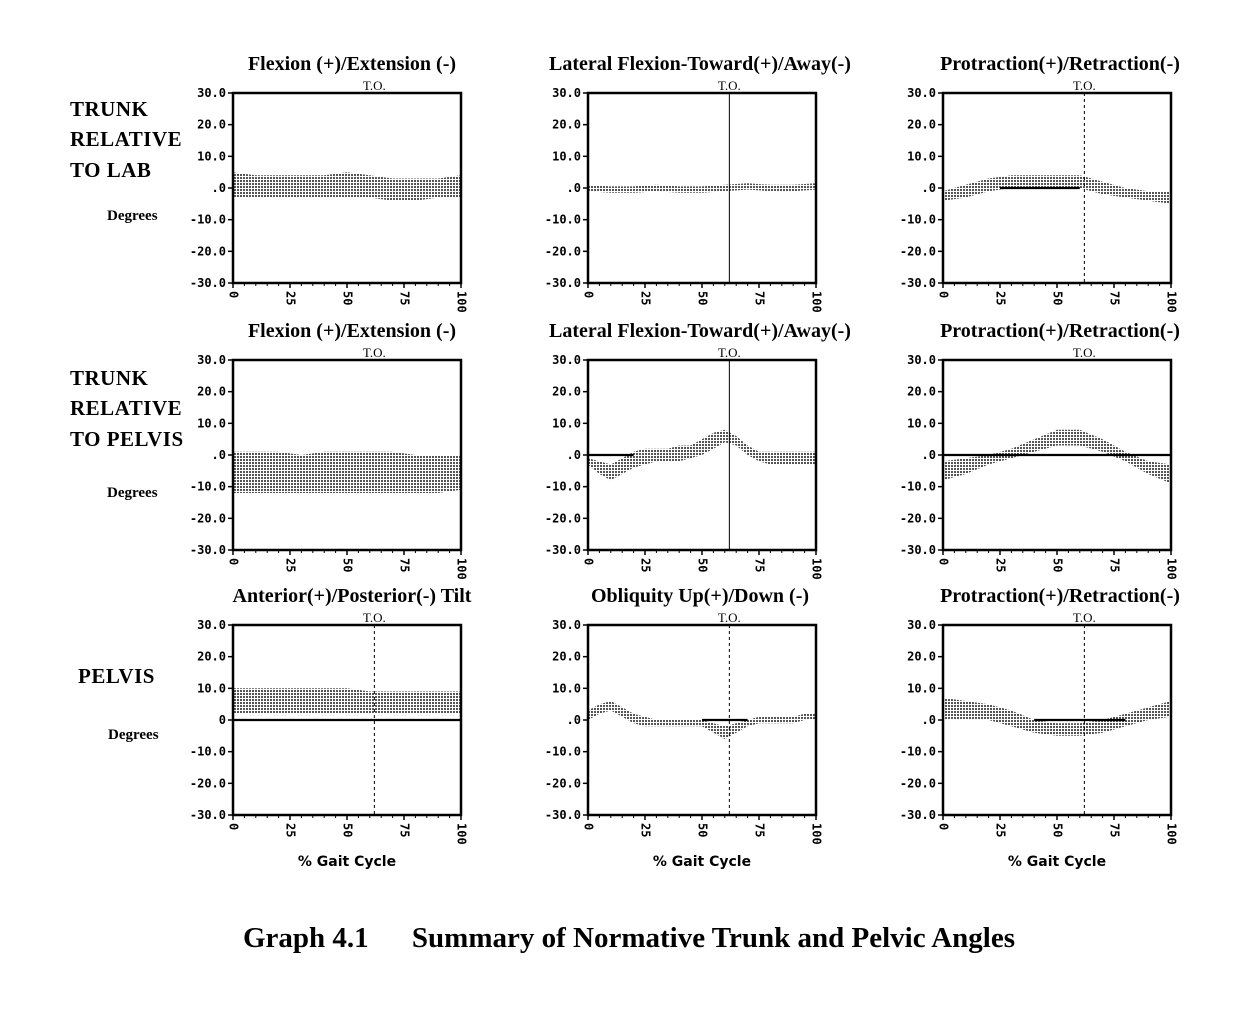 This screenshot has height=1009, width=1258. What do you see at coordinates (305, 938) in the screenshot?
I see `caption-number: Graph 4.1` at bounding box center [305, 938].